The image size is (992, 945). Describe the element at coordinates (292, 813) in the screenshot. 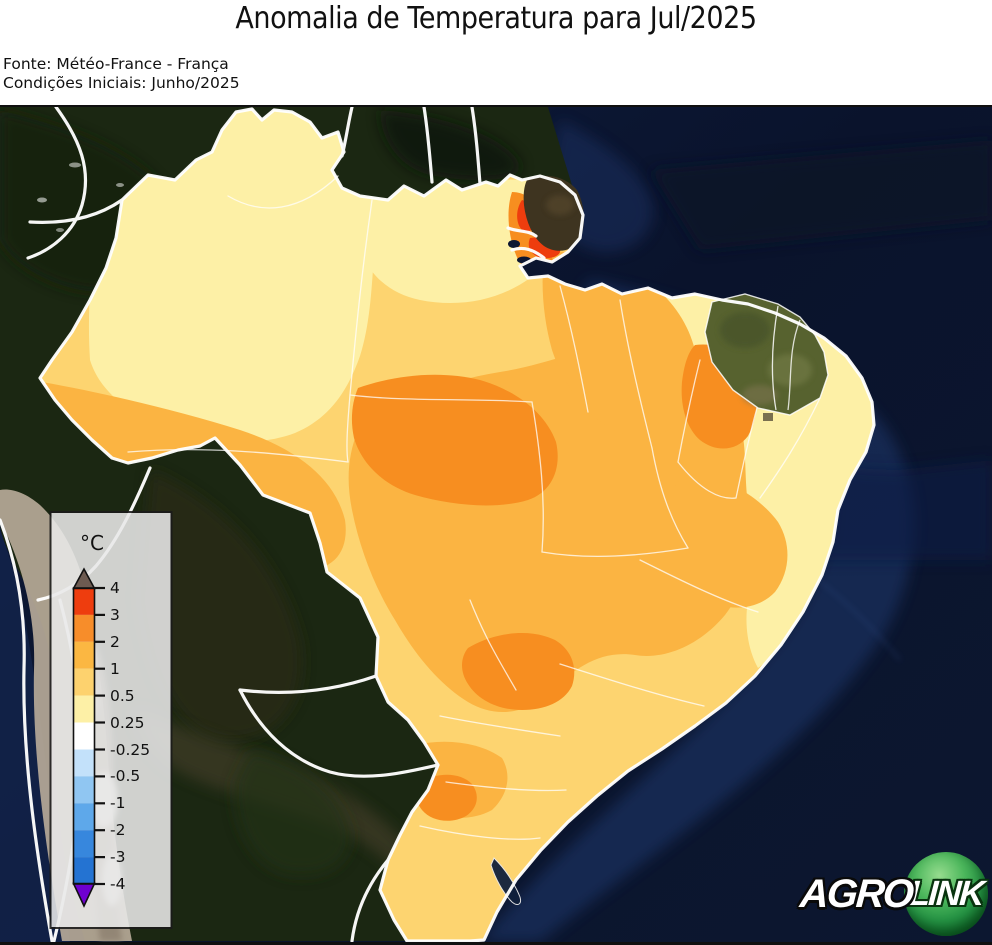

I see `texture-paraguay` at that location.